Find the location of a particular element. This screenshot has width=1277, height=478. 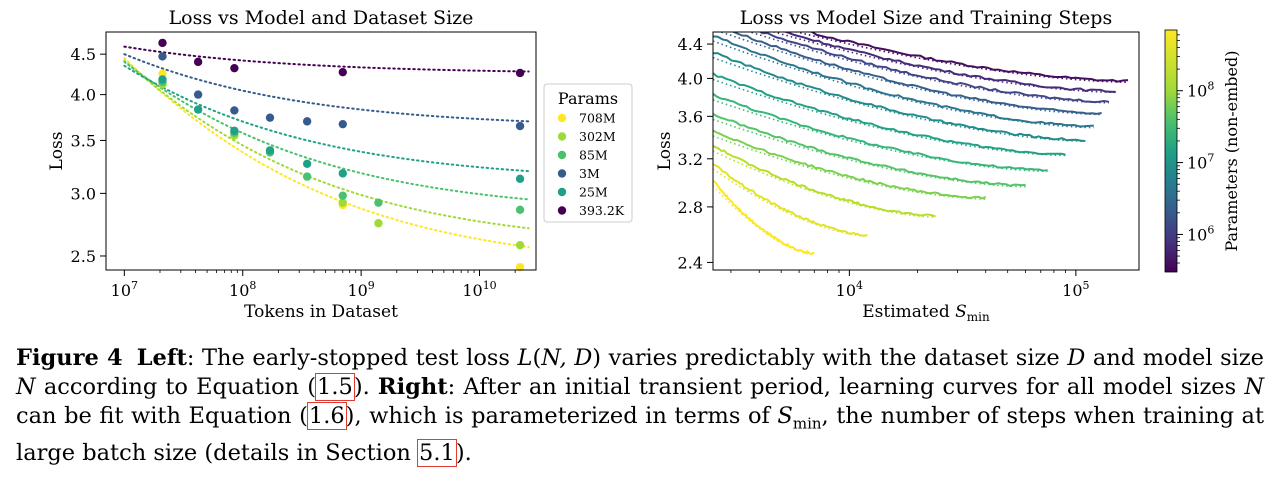

left-y-ticks: 2.5 3.0 3.5 4.0 4.5 is located at coordinates (88, 155).